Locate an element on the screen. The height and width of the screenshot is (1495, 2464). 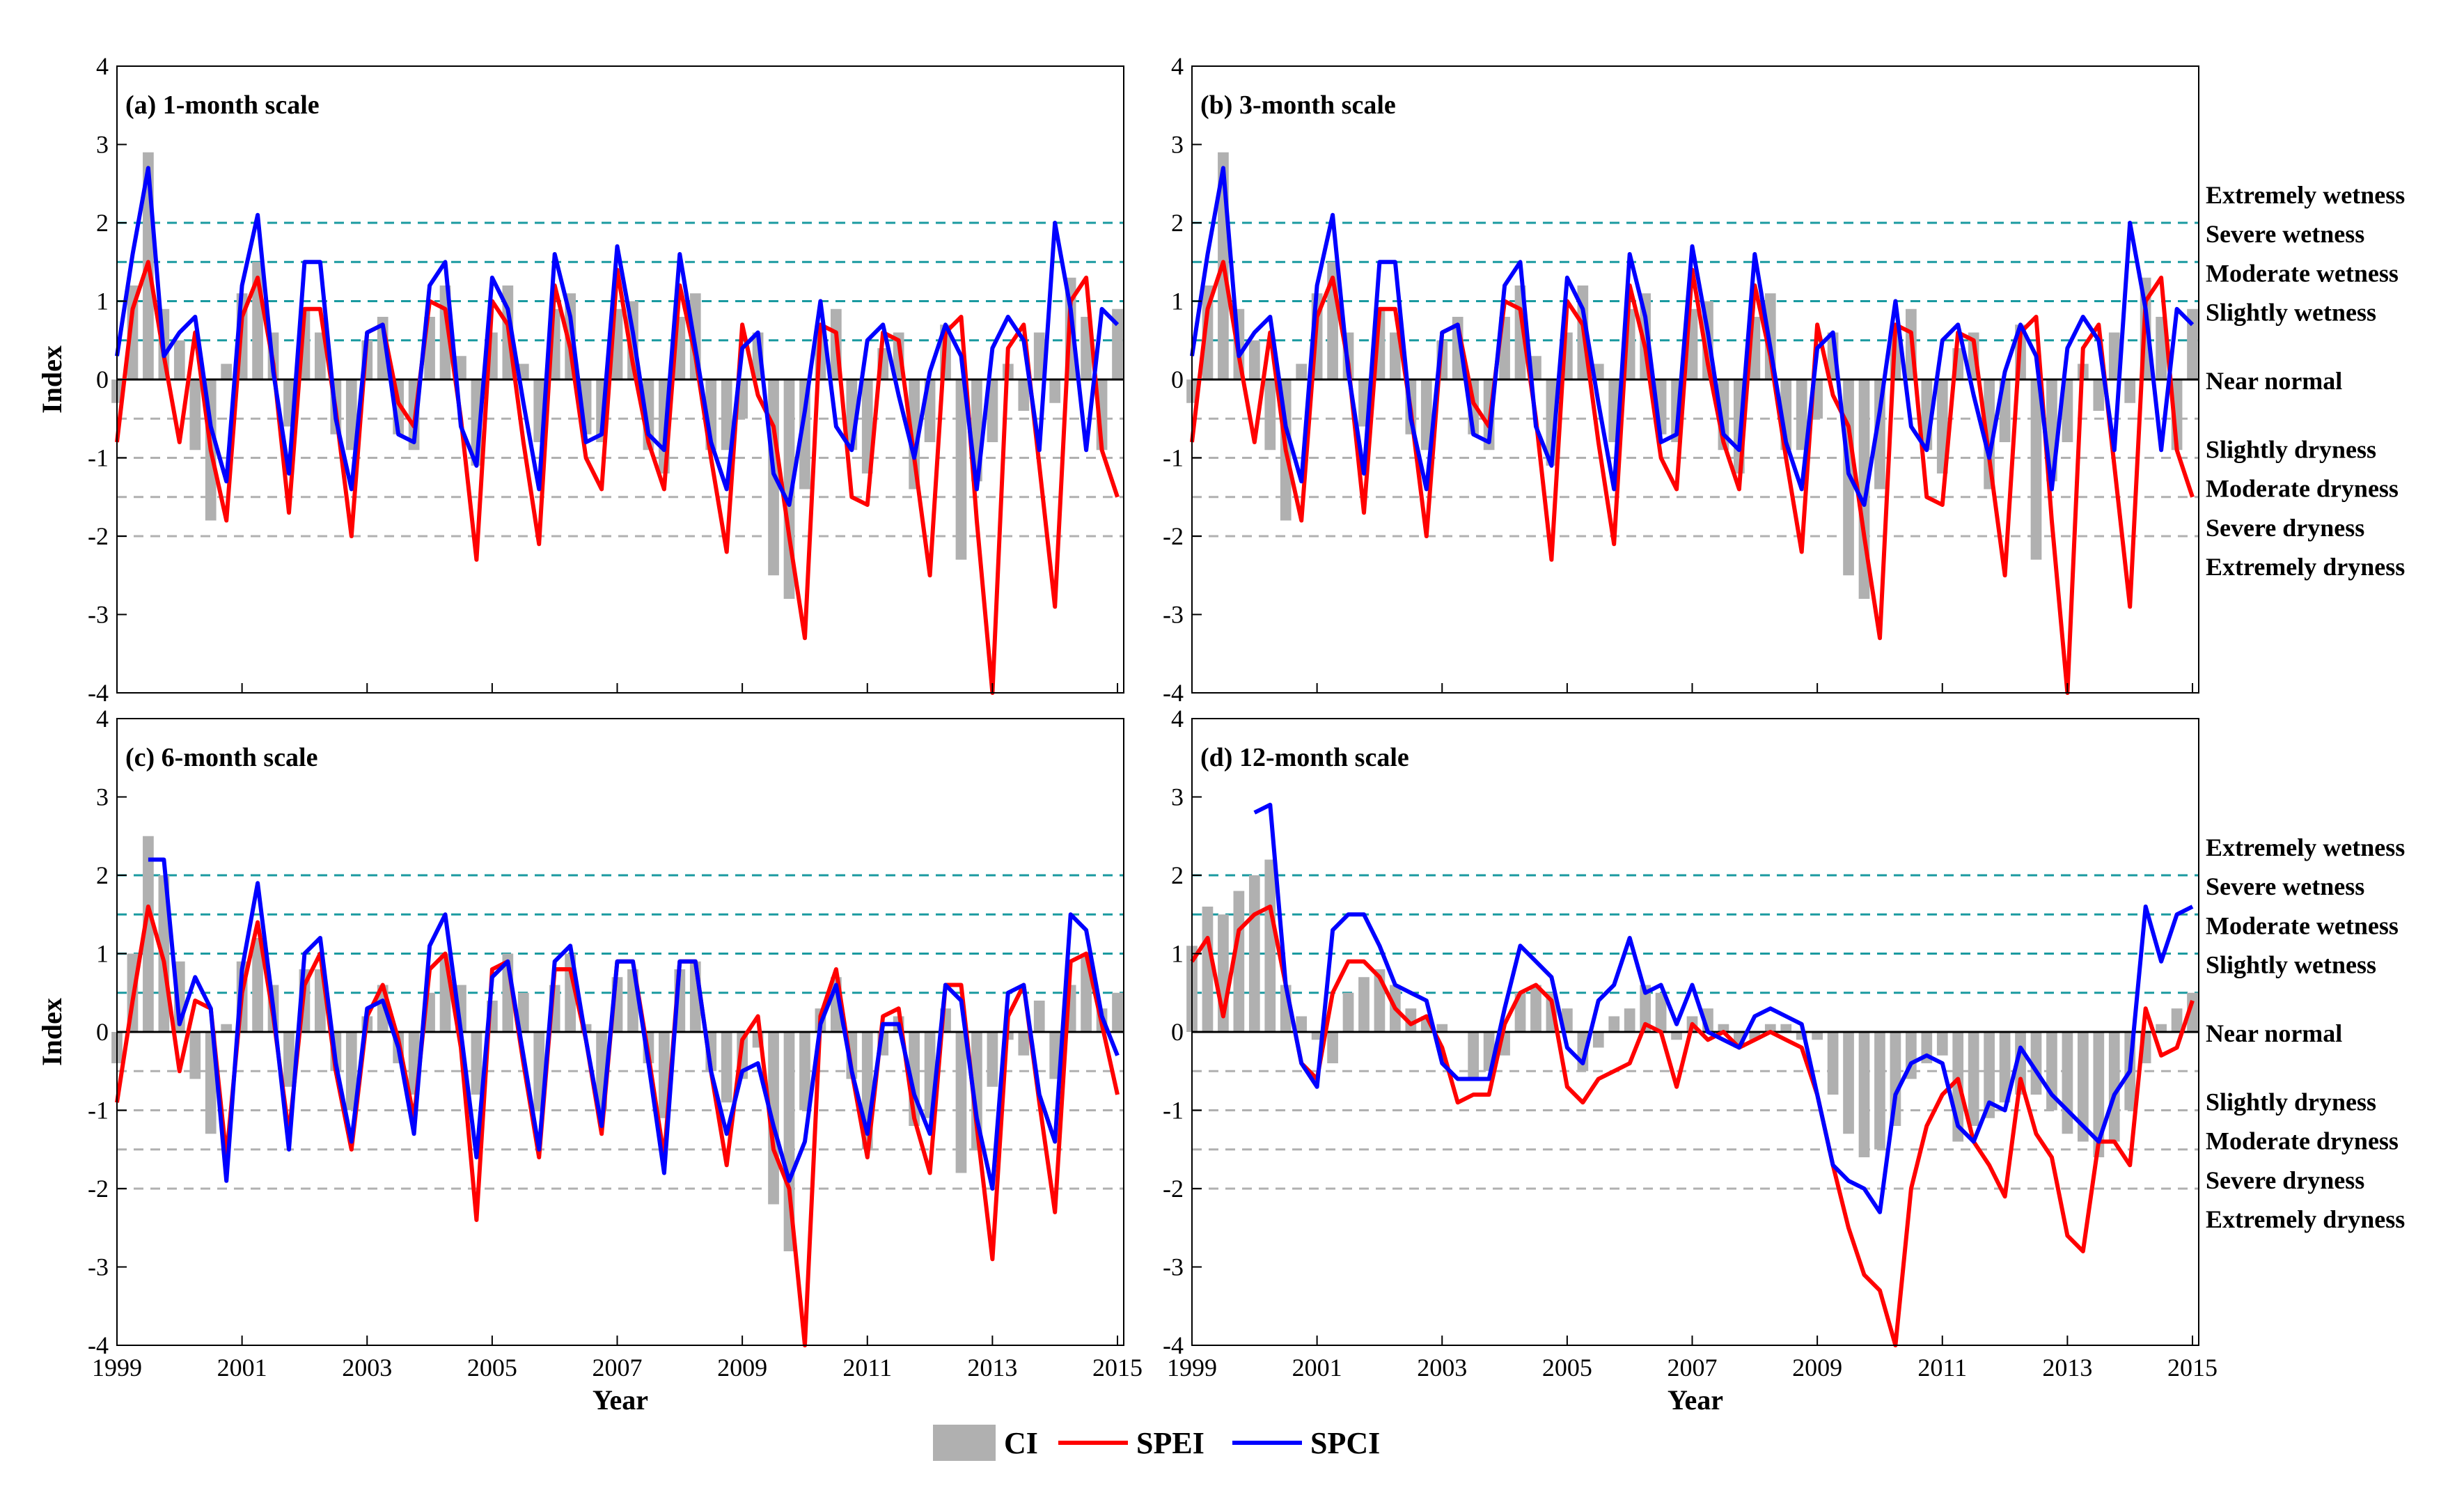
class-label: Slightly dryness is located at coordinates (2291, 1102).